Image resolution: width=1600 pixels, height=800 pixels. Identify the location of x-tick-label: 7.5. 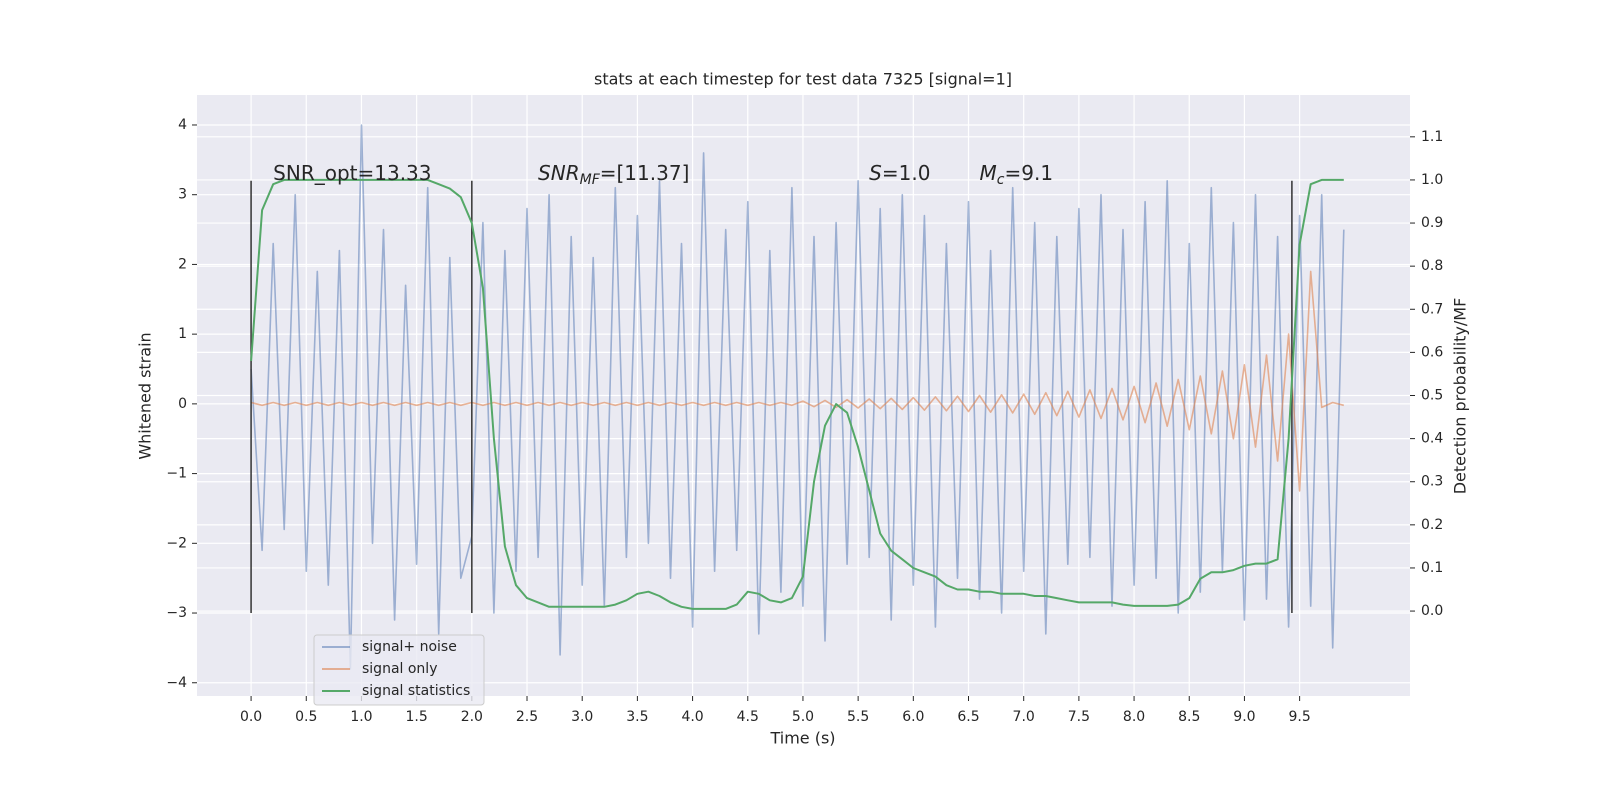
(1079, 717).